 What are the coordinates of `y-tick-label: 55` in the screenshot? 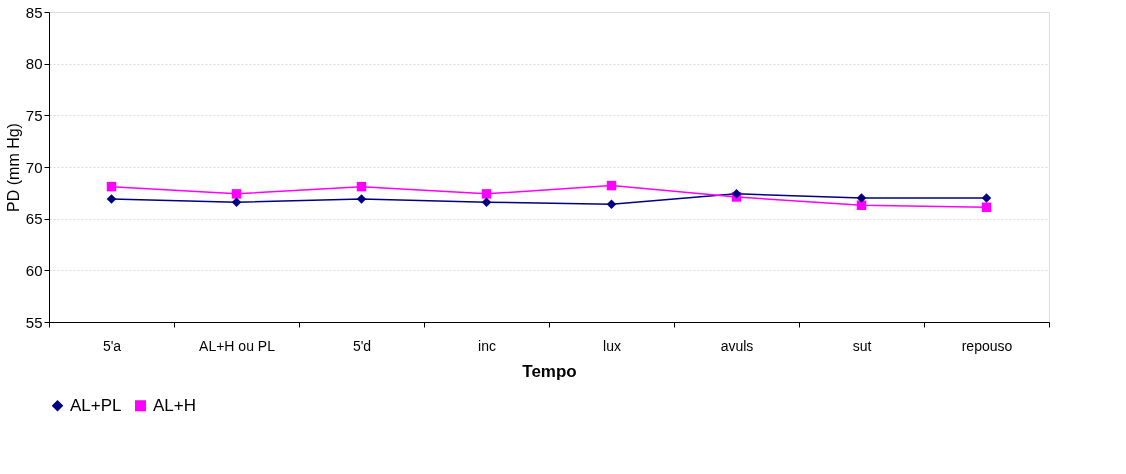 It's located at (34, 322).